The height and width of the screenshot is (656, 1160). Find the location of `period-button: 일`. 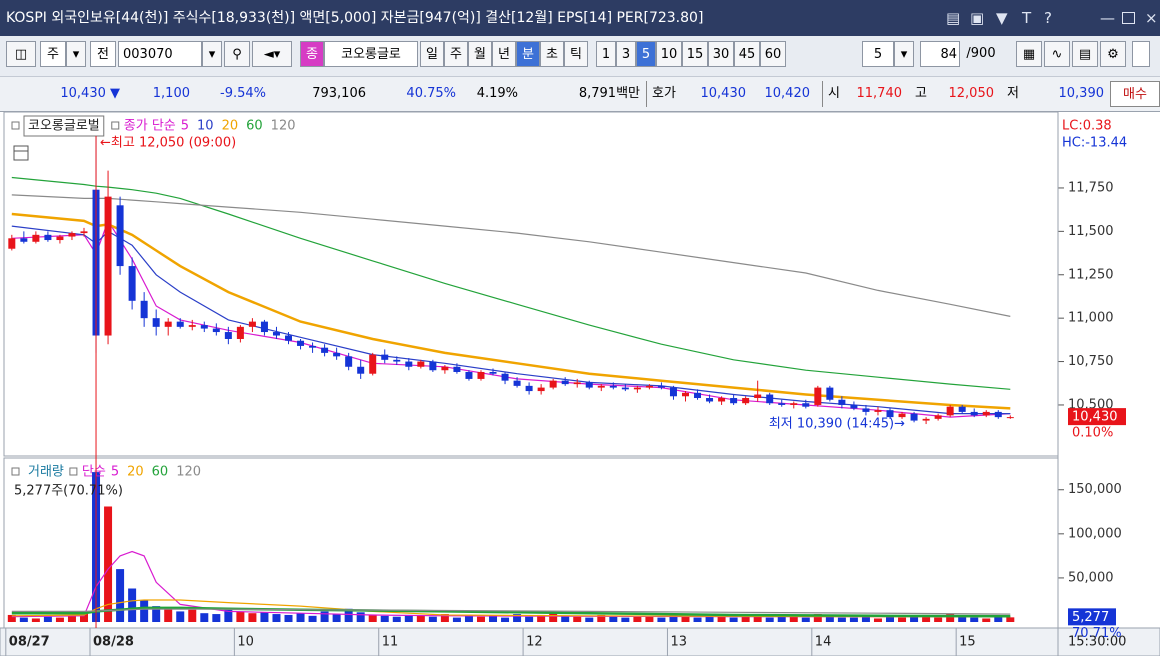

period-button: 일 is located at coordinates (432, 54).